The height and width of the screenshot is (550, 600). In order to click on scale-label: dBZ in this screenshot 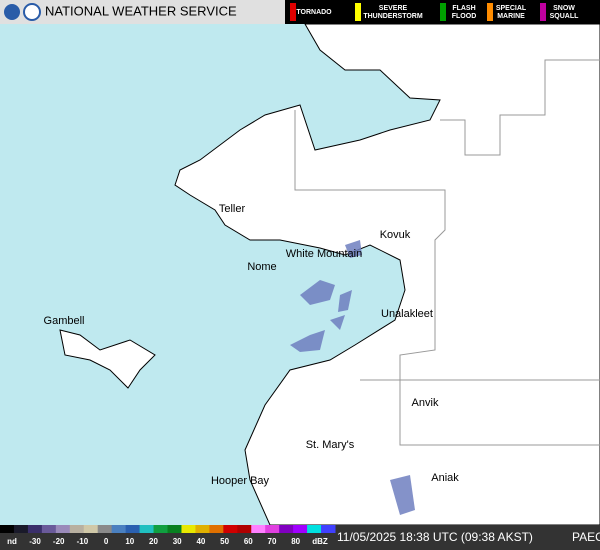, I will do `click(320, 541)`.